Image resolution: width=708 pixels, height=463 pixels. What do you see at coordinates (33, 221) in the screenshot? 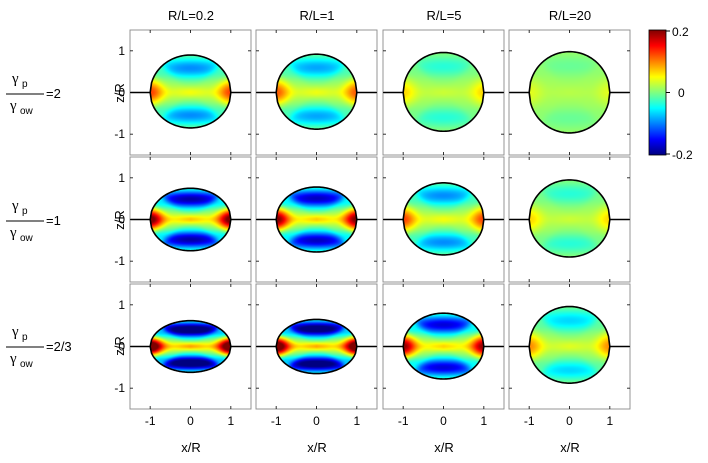
I see `row-label-1: γ p γ ow =1` at bounding box center [33, 221].